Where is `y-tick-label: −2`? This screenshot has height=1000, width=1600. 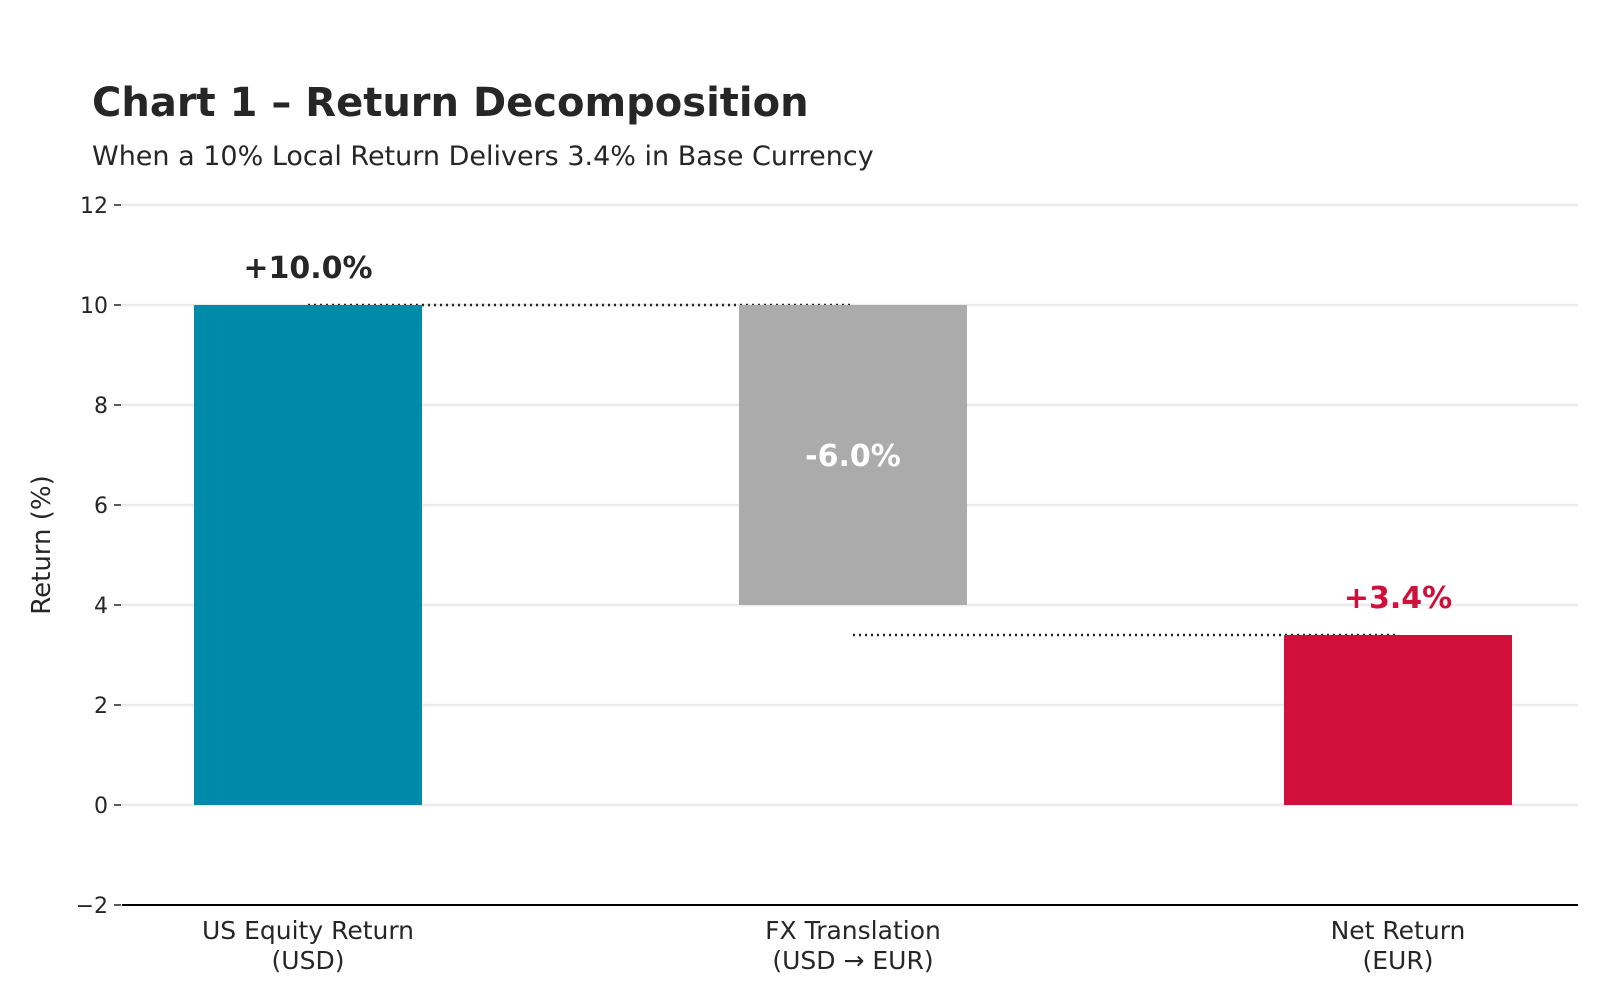 y-tick-label: −2 is located at coordinates (92, 906).